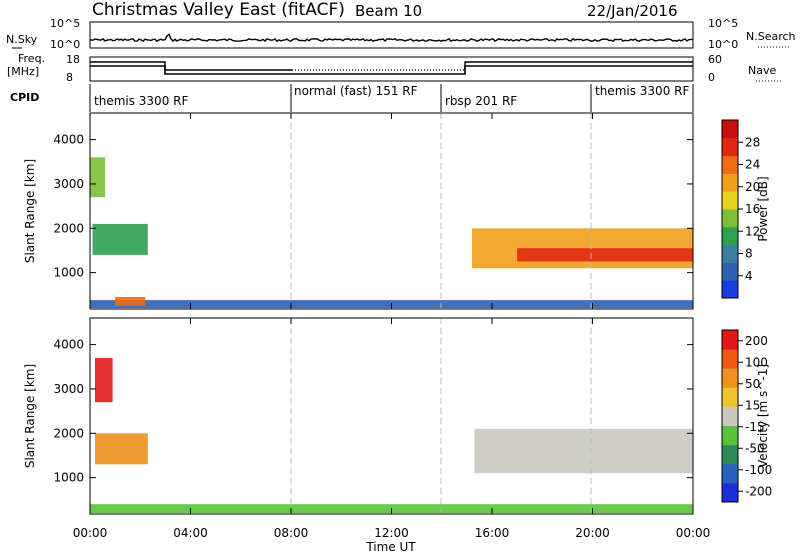  I want to click on x-tick-label-0: 00:00, so click(90, 533).